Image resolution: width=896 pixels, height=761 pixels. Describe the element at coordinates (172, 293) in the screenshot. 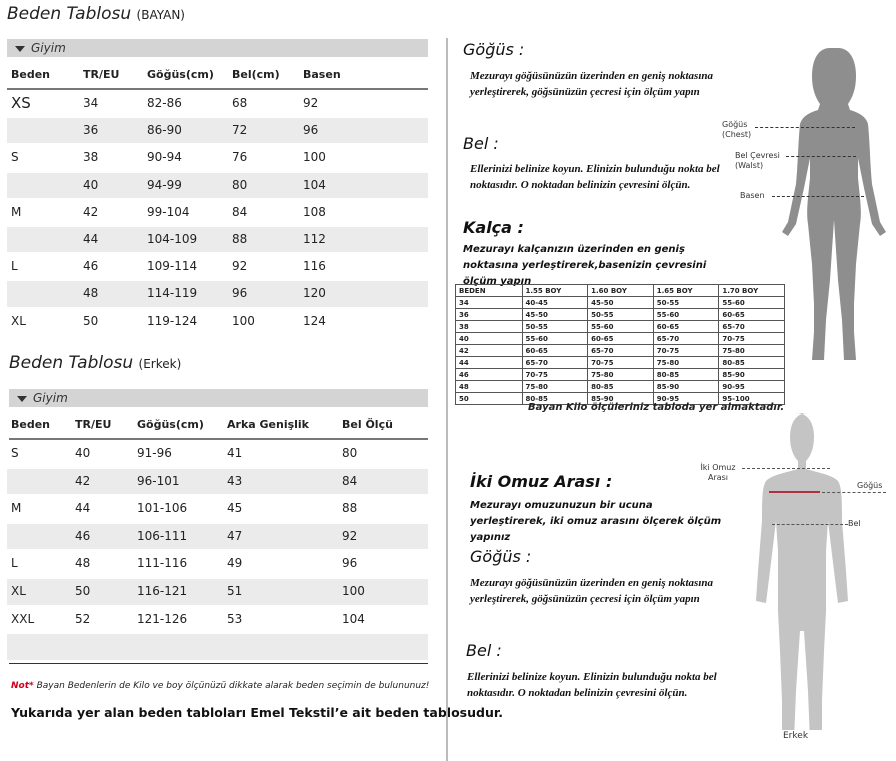

I see `table-cell: 114-119` at that location.